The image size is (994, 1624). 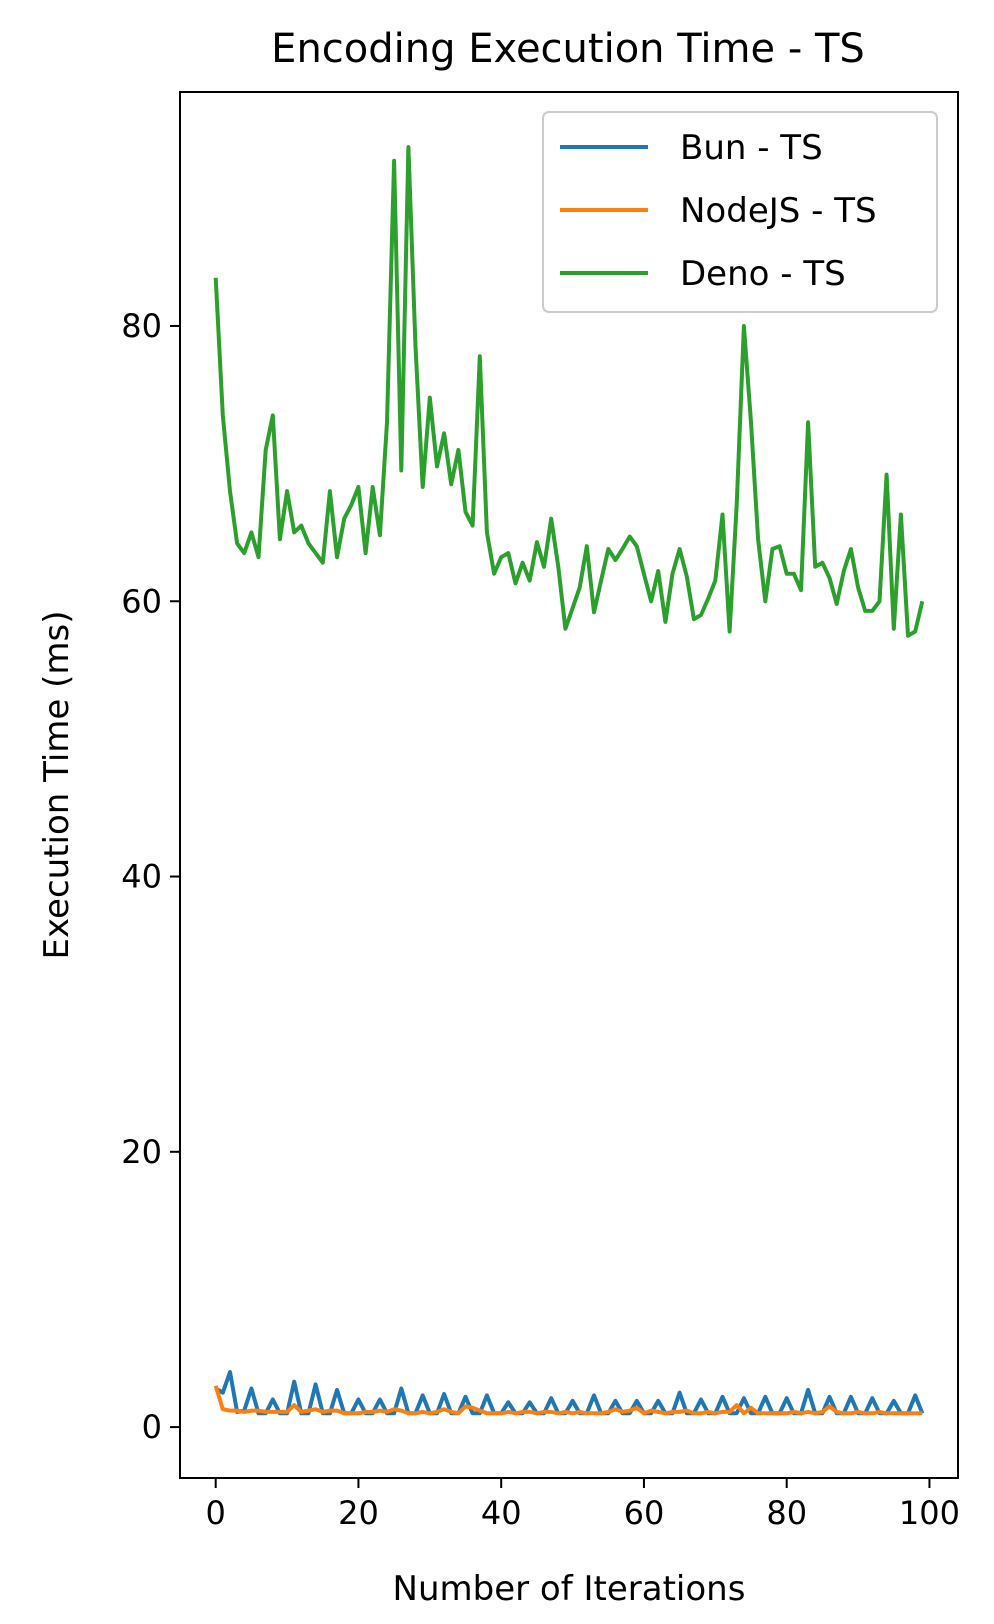 I want to click on chart-title: Encoding Execution Time - TS, so click(x=568, y=49).